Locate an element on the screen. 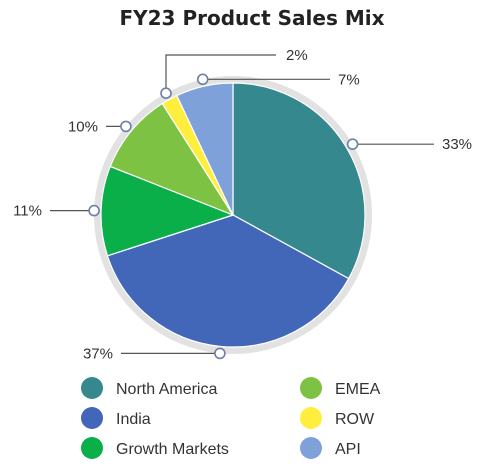  callout-growth-markets: 11% is located at coordinates (56, 211).